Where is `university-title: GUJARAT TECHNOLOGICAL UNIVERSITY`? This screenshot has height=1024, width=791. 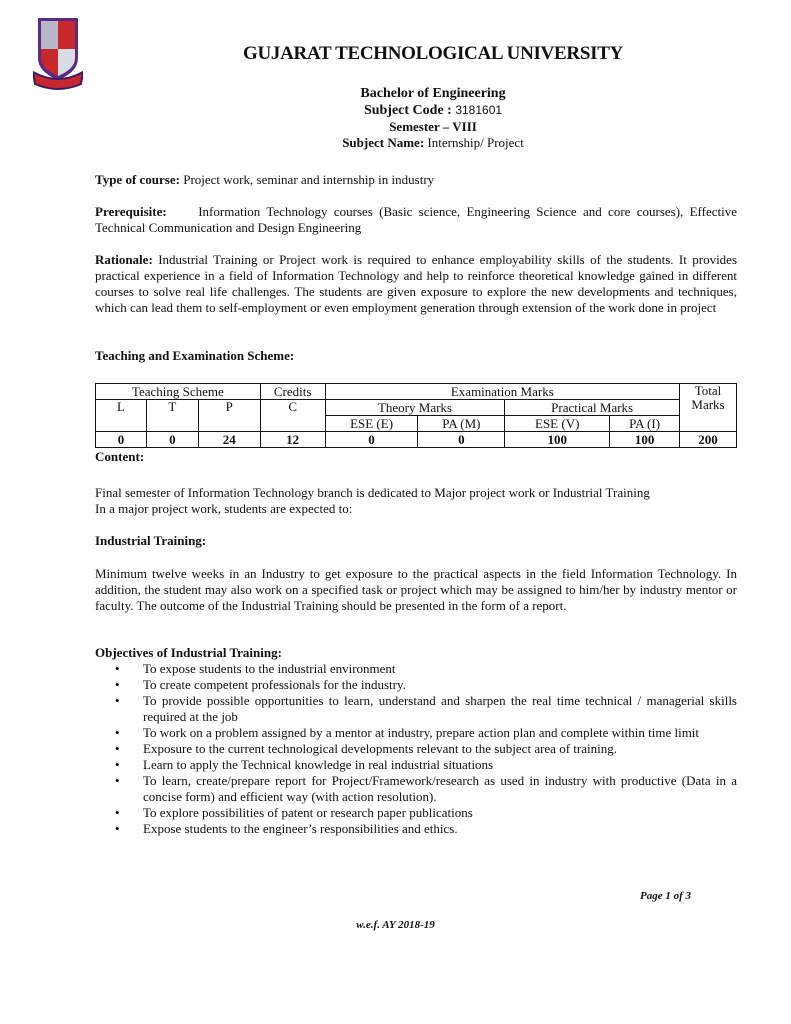
university-title: GUJARAT TECHNOLOGICAL UNIVERSITY is located at coordinates (433, 53).